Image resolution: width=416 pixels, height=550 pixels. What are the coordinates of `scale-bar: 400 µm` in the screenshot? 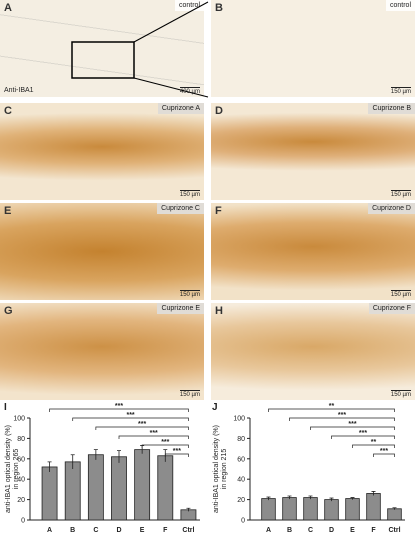 It's located at (189, 91).